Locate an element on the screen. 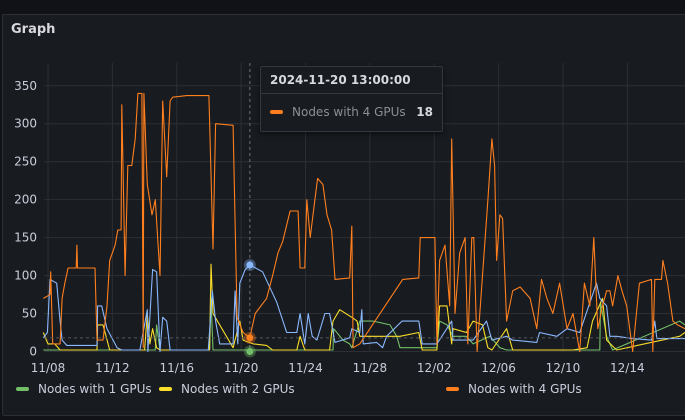  tooltip-swatch is located at coordinates (276, 112).